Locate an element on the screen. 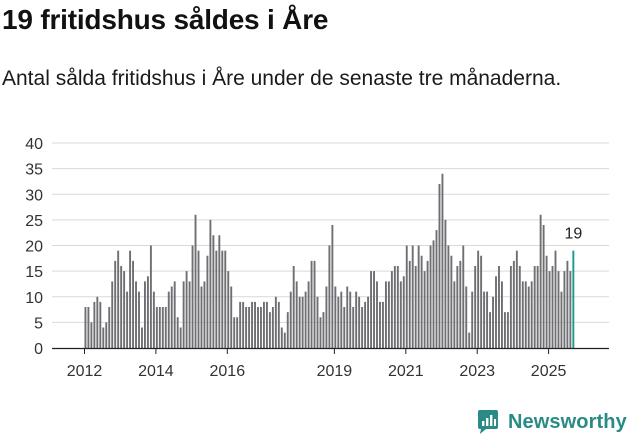 The height and width of the screenshot is (439, 631). highlight-bar is located at coordinates (573, 299).